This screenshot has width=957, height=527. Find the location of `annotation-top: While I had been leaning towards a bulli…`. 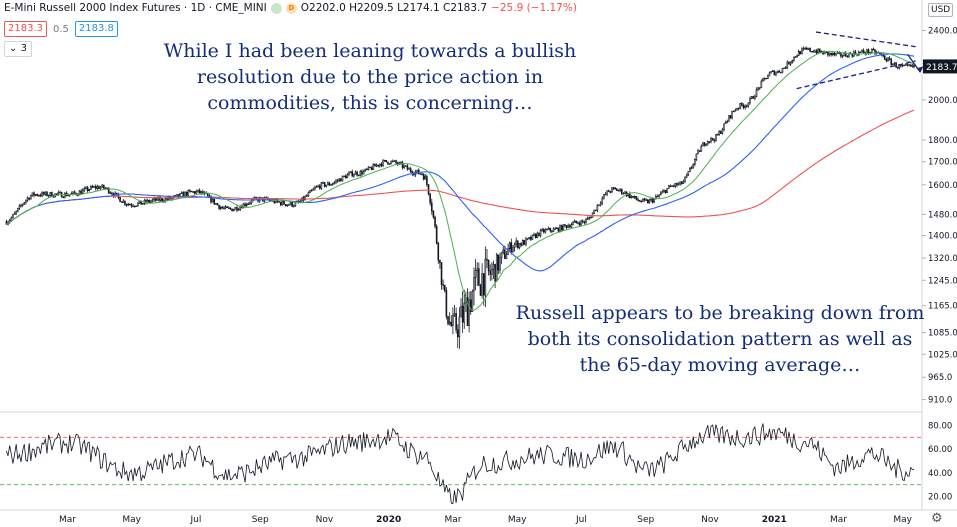

annotation-top: While I had been leaning towards a bulli… is located at coordinates (370, 77).